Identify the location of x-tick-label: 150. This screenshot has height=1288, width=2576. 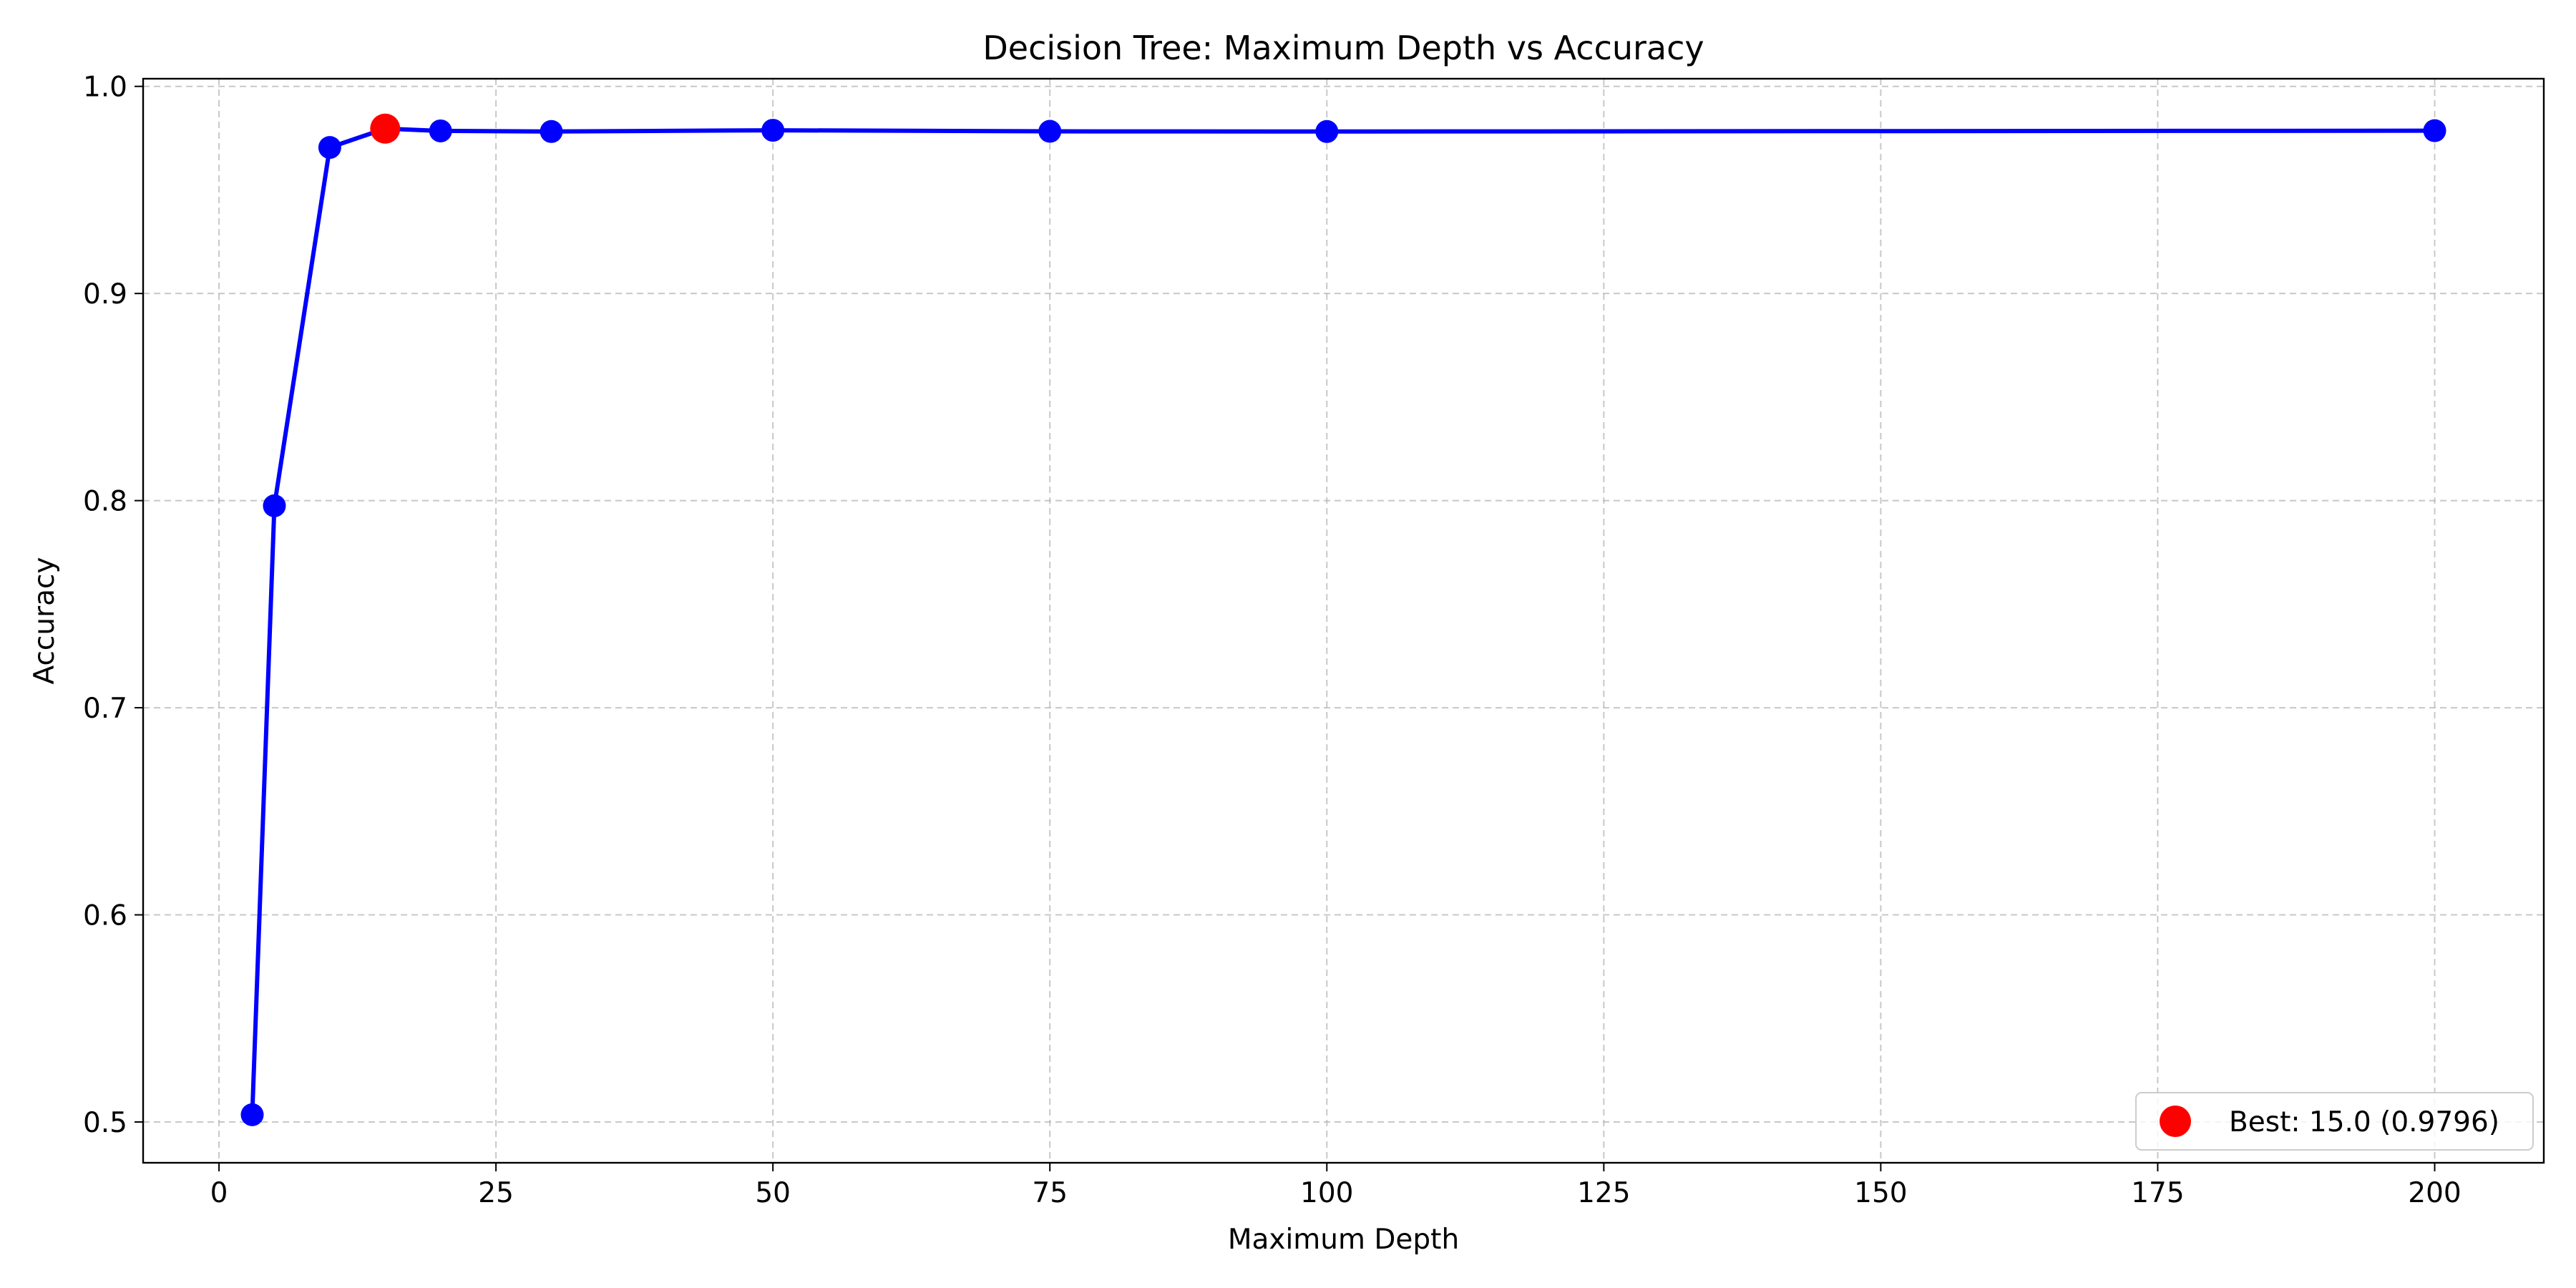
(1881, 1193).